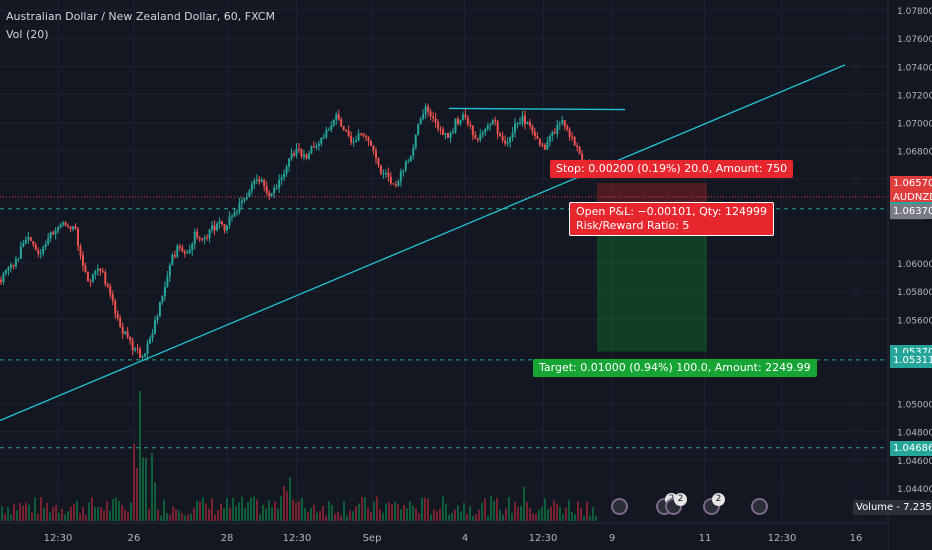  What do you see at coordinates (537, 109) in the screenshot?
I see `resistance-line` at bounding box center [537, 109].